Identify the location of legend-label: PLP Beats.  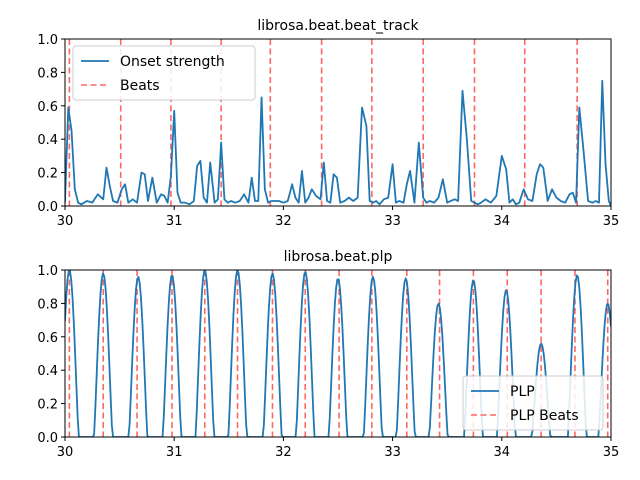
(544, 416).